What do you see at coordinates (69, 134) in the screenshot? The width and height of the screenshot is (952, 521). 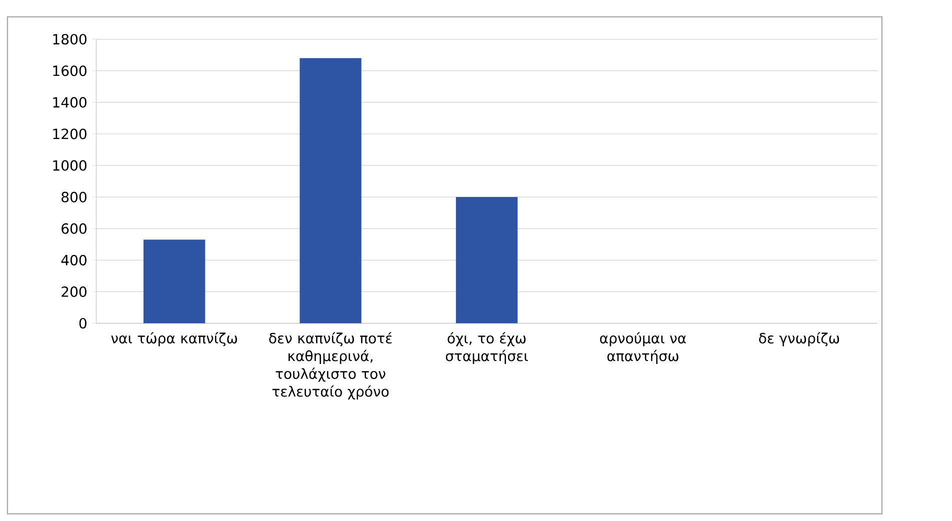 I see `y-tick-label: 1200` at bounding box center [69, 134].